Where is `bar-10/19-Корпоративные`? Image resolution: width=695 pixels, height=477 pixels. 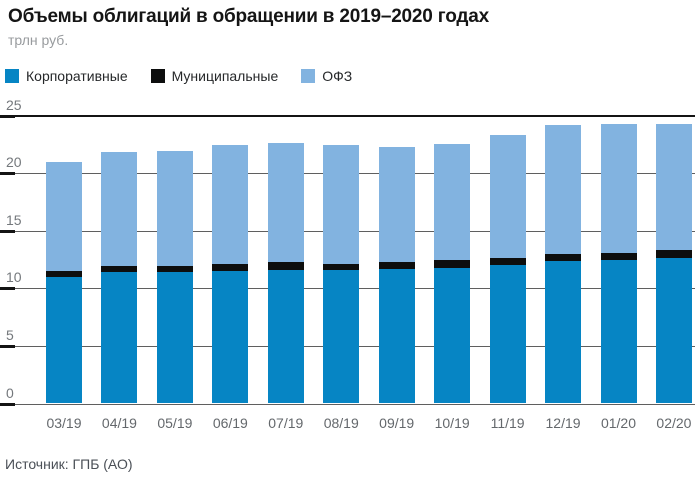 bar-10/19-Корпоративные is located at coordinates (452, 335).